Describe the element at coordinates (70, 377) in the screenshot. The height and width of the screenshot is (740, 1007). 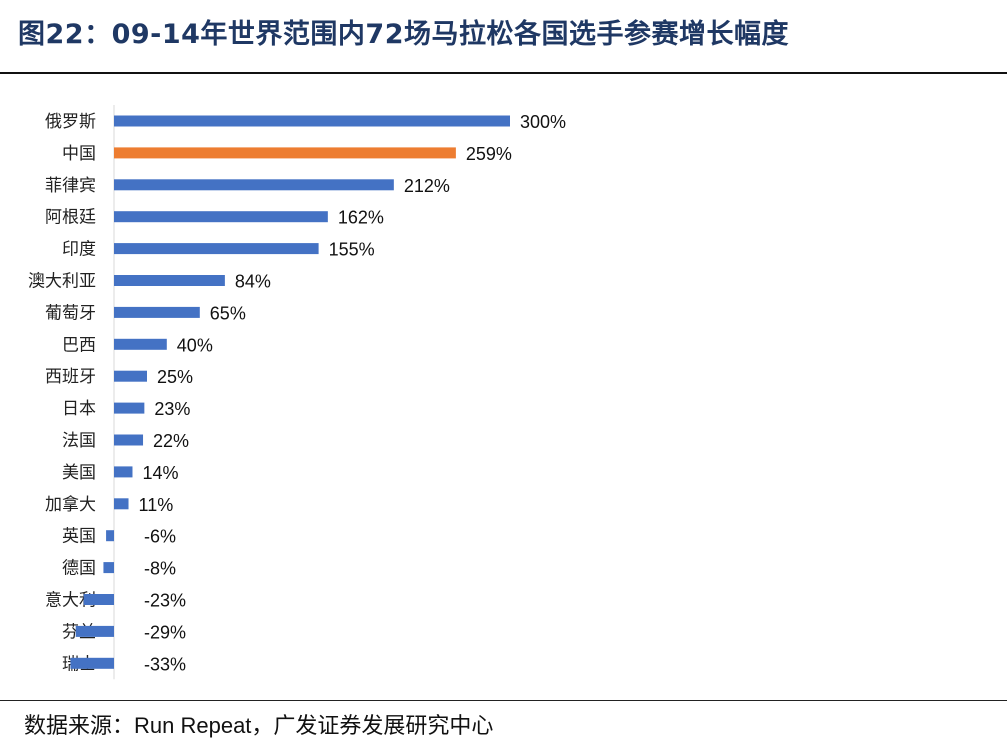
I see `category-label: 西班牙` at that location.